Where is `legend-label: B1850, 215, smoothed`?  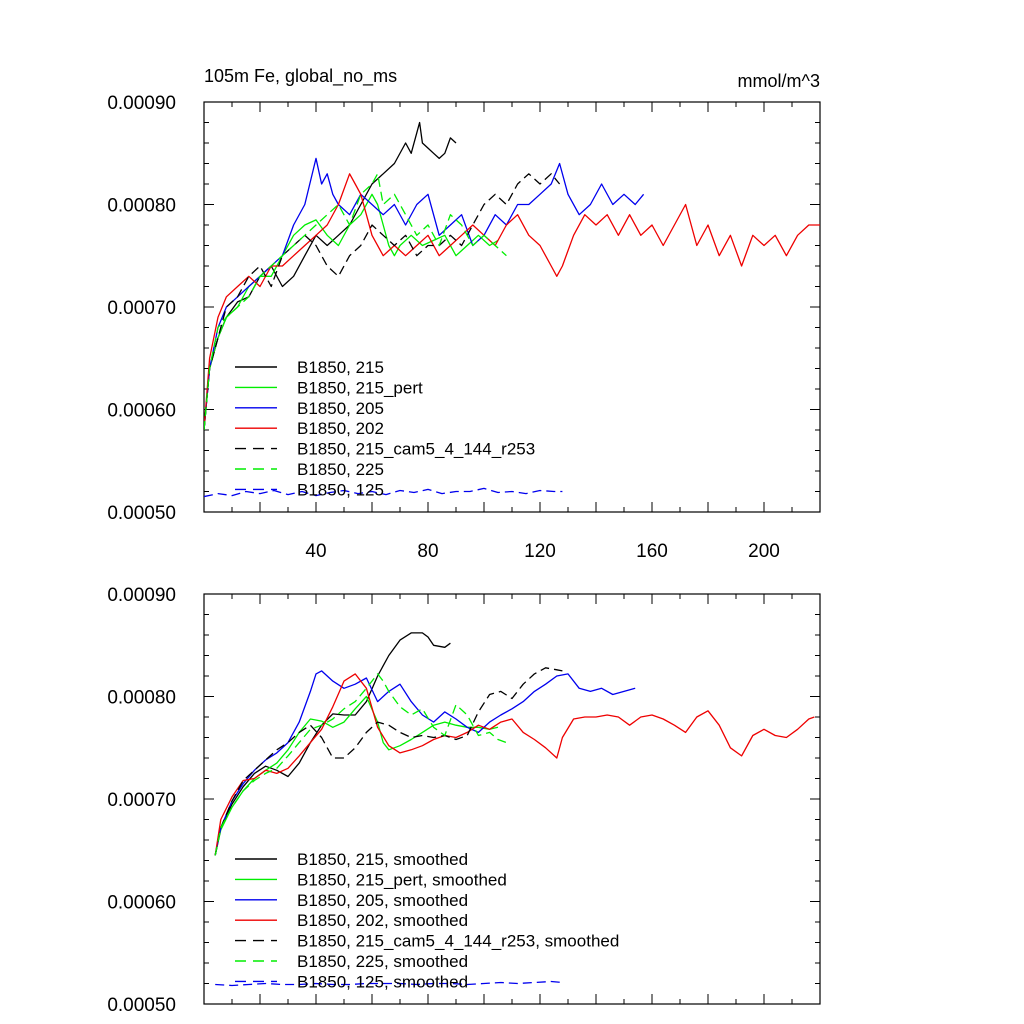
legend-label: B1850, 215, smoothed is located at coordinates (382, 859).